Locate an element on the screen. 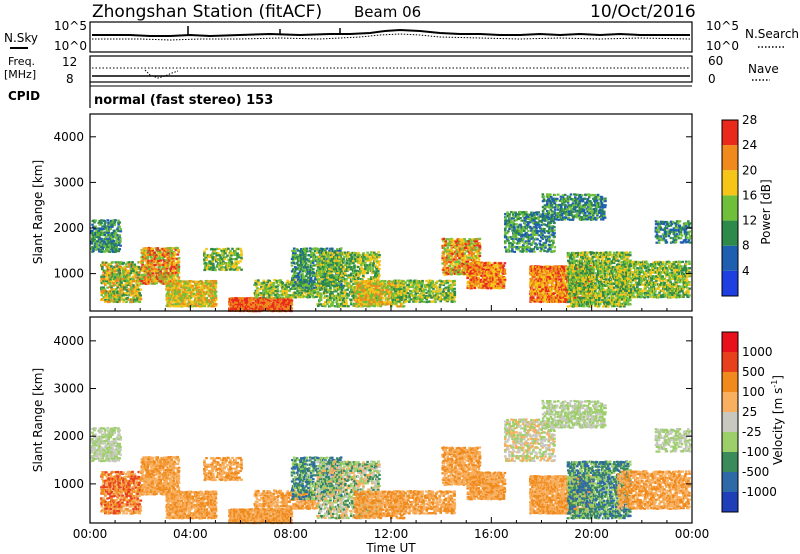 Image resolution: width=800 pixels, height=554 pixels. cpid-label: CPID is located at coordinates (24, 96).